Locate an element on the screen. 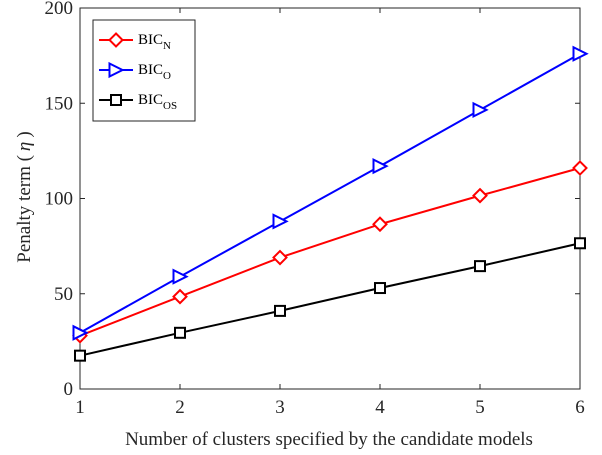  y-axis-label: Penalty term ( η) is located at coordinates (24, 196).